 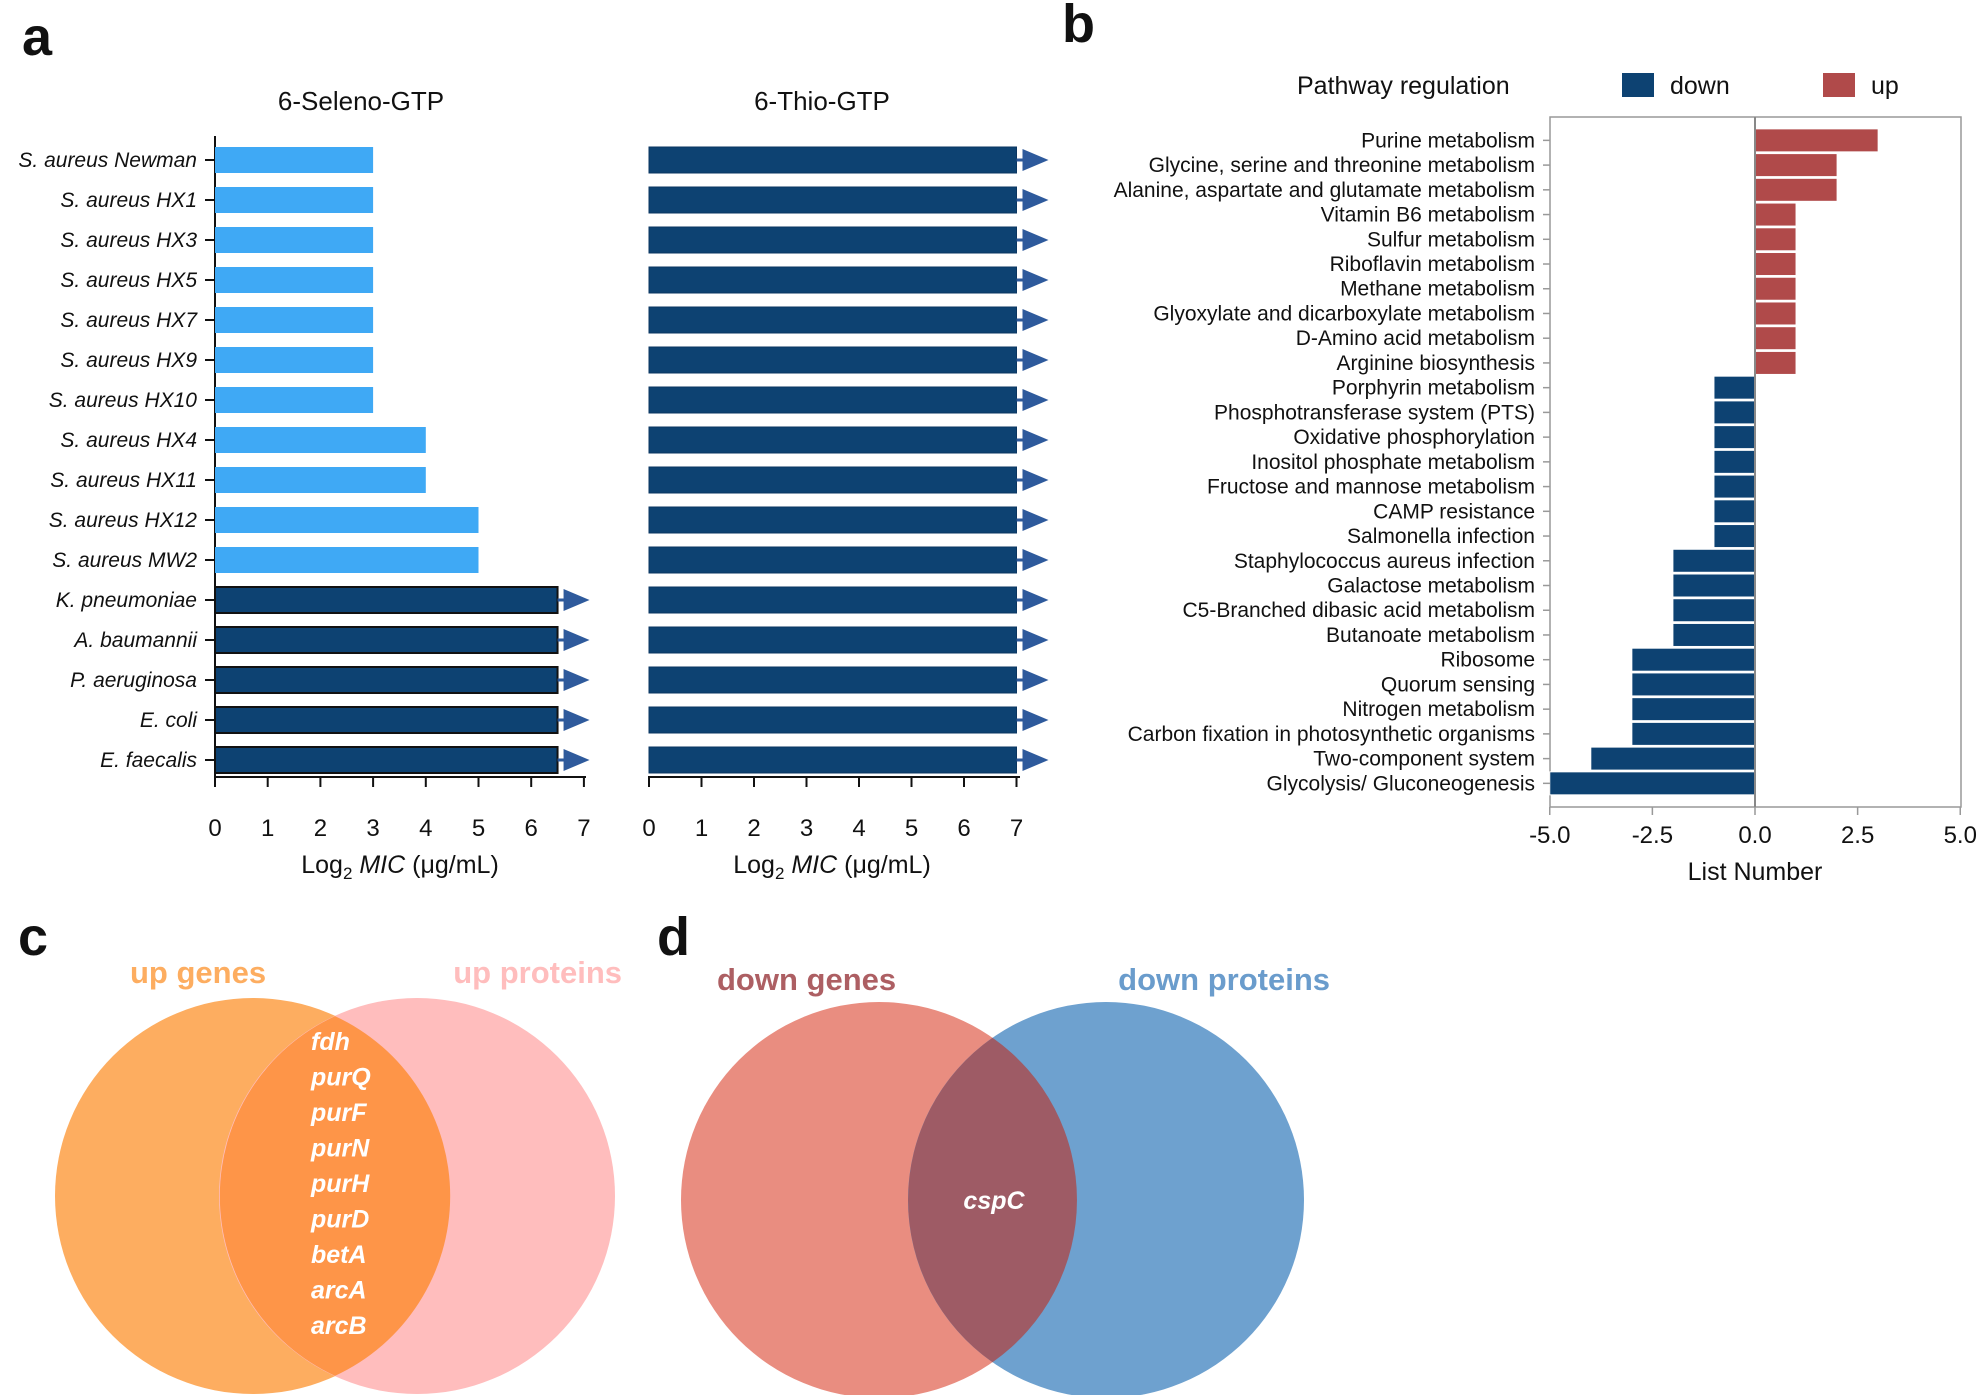 What do you see at coordinates (1438, 709) in the screenshot?
I see `y-tick-label: Nitrogen metabolism` at bounding box center [1438, 709].